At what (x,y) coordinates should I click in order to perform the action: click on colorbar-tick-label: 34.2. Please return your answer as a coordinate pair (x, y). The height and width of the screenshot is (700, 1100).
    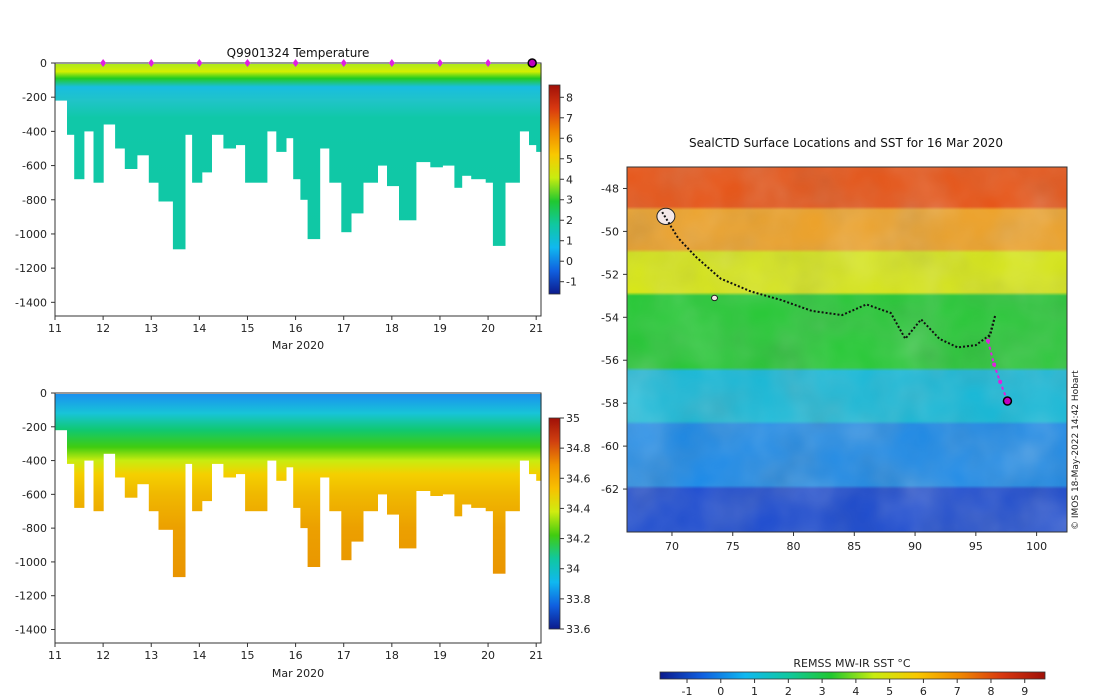
    Looking at the image, I should click on (578, 539).